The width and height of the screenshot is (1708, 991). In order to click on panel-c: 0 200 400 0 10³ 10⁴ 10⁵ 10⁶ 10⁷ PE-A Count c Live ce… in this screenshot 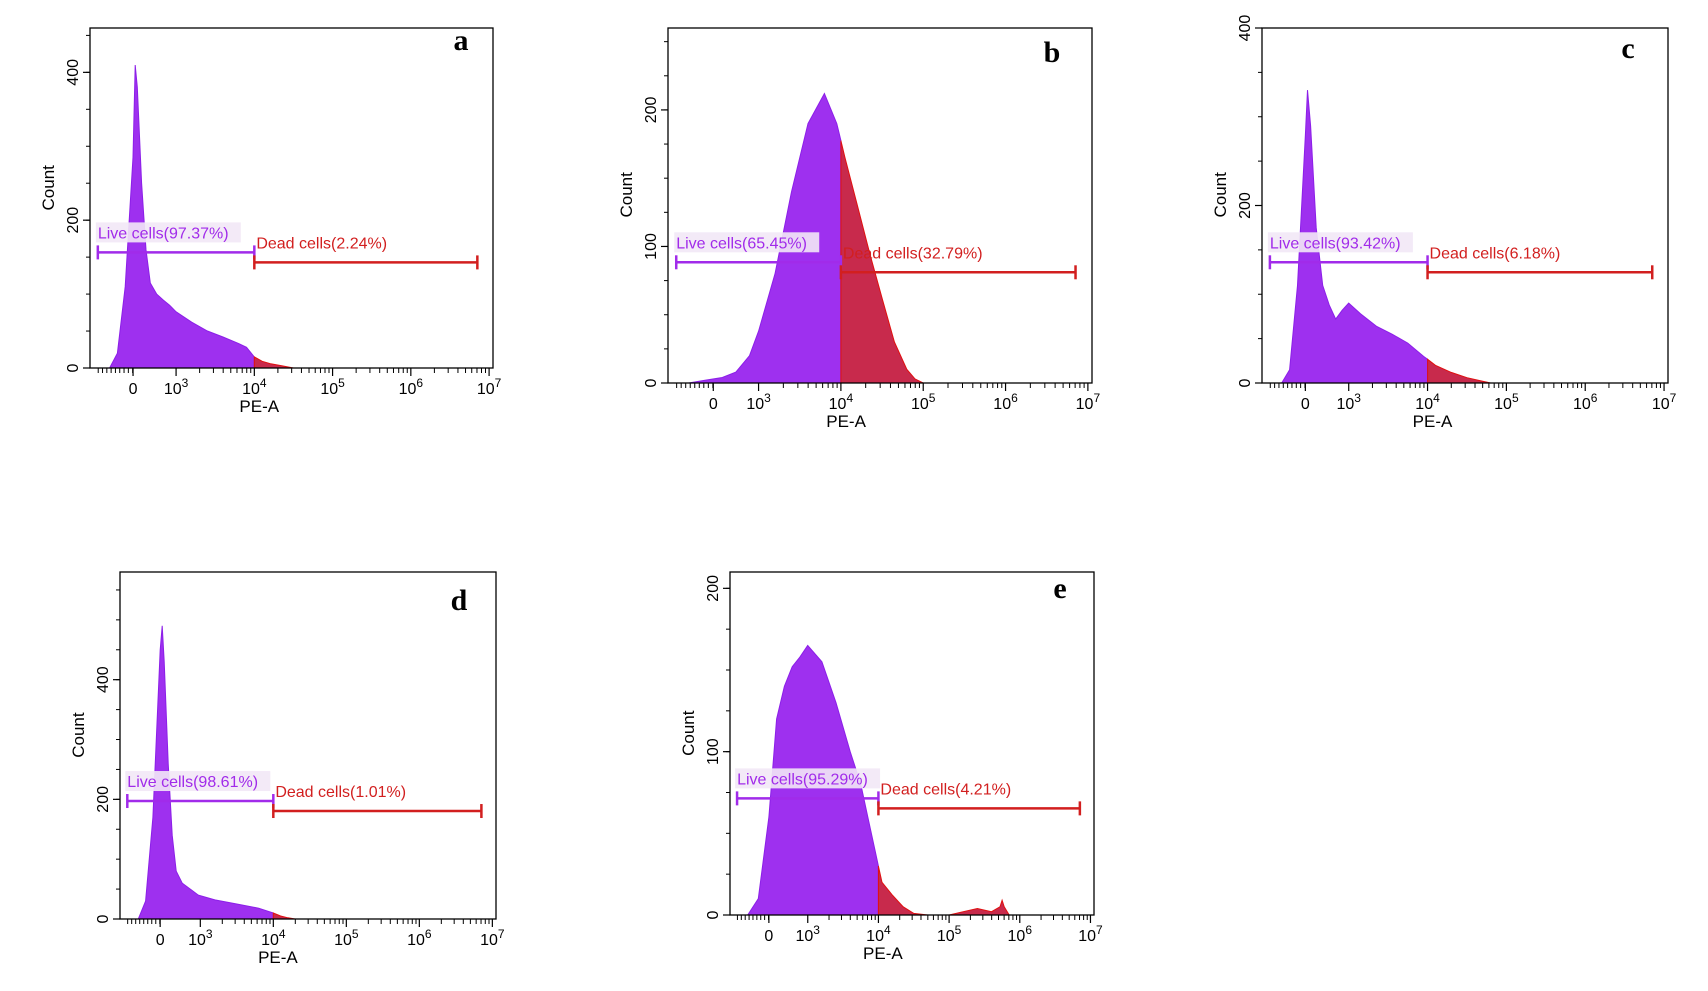, I will do `click(1444, 223)`.